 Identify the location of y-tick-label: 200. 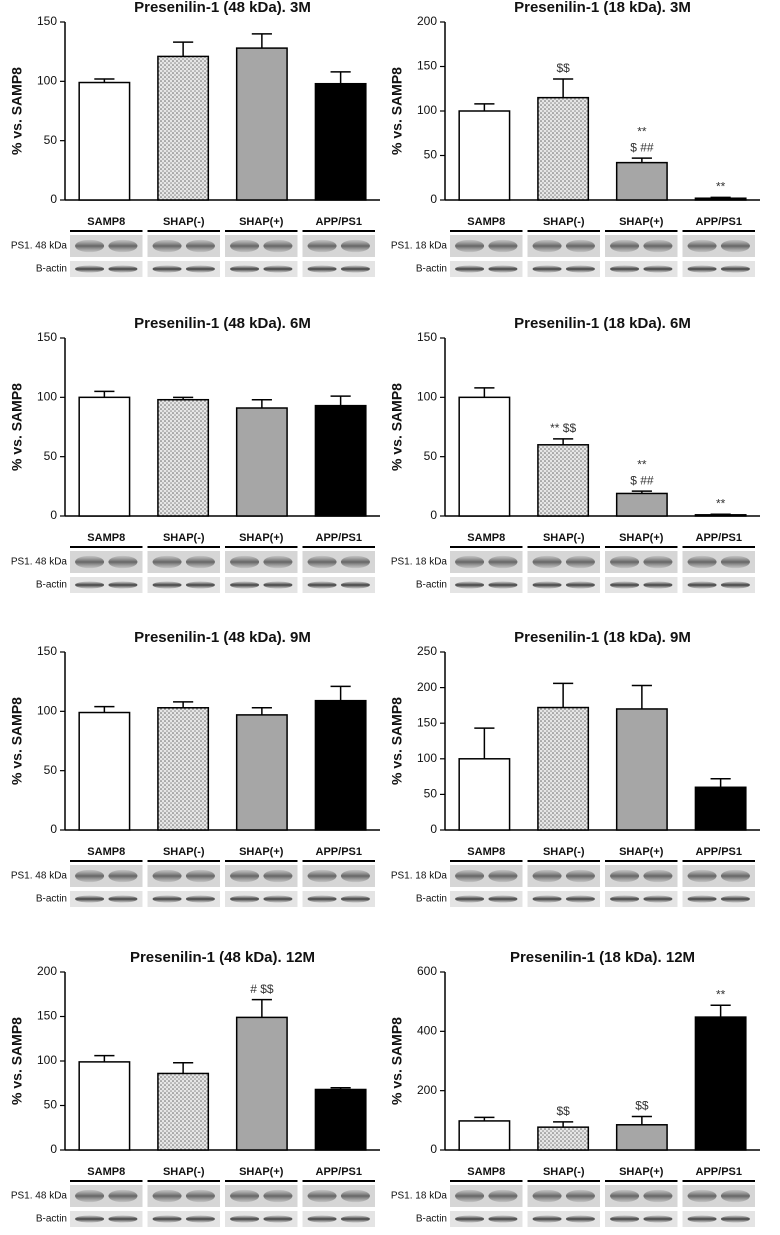
(427, 21).